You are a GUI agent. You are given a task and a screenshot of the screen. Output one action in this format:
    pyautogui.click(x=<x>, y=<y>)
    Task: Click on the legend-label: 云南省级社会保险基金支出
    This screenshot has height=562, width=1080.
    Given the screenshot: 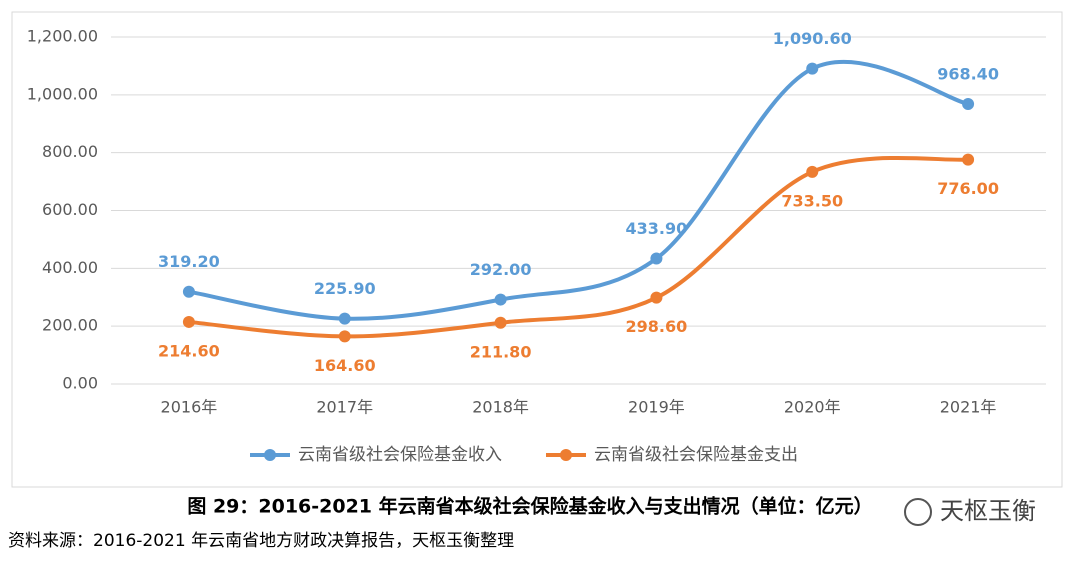 What is the action you would take?
    pyautogui.click(x=696, y=455)
    